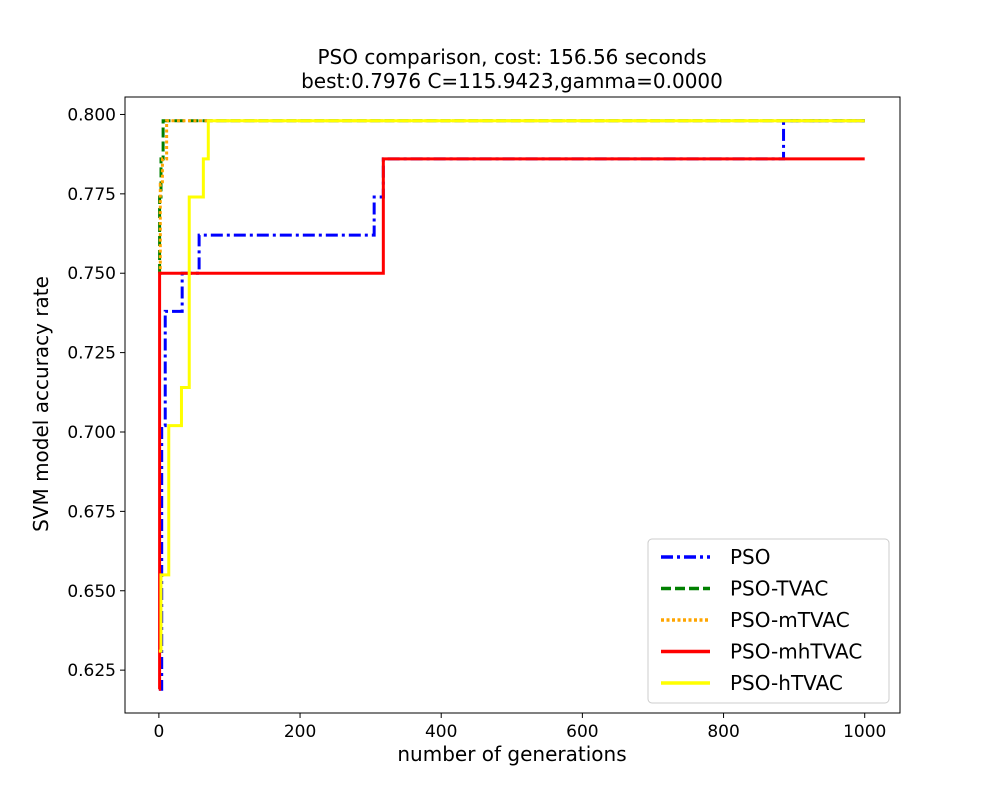  I want to click on legend-label-pso-htvac: PSO-hTVAC, so click(786, 683).